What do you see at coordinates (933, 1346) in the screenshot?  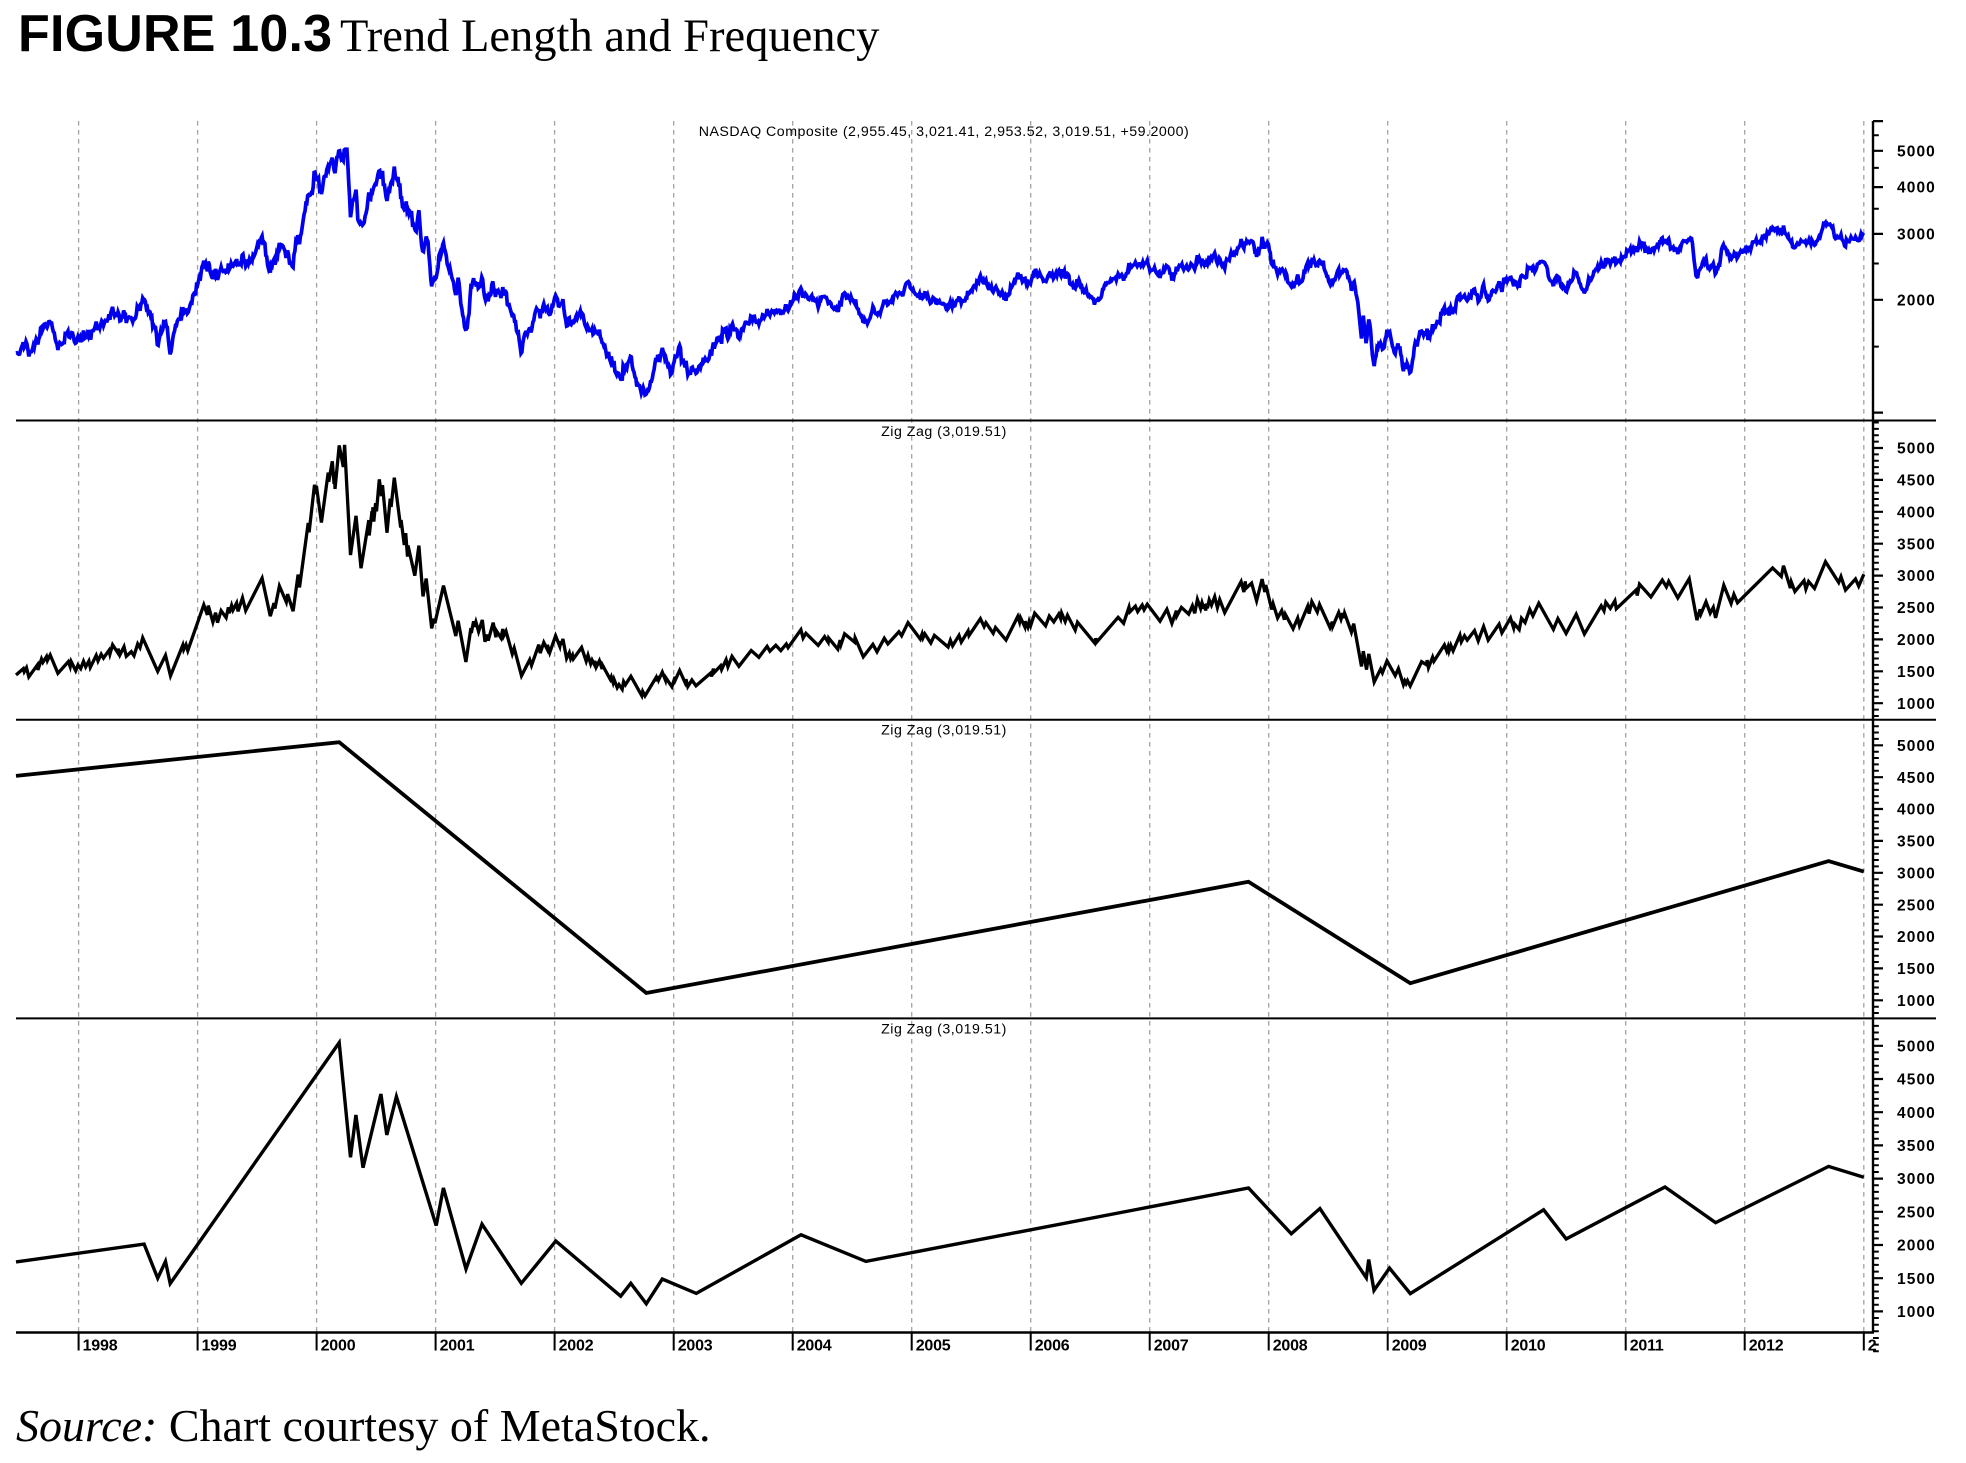 I see `svg-text: 2005` at bounding box center [933, 1346].